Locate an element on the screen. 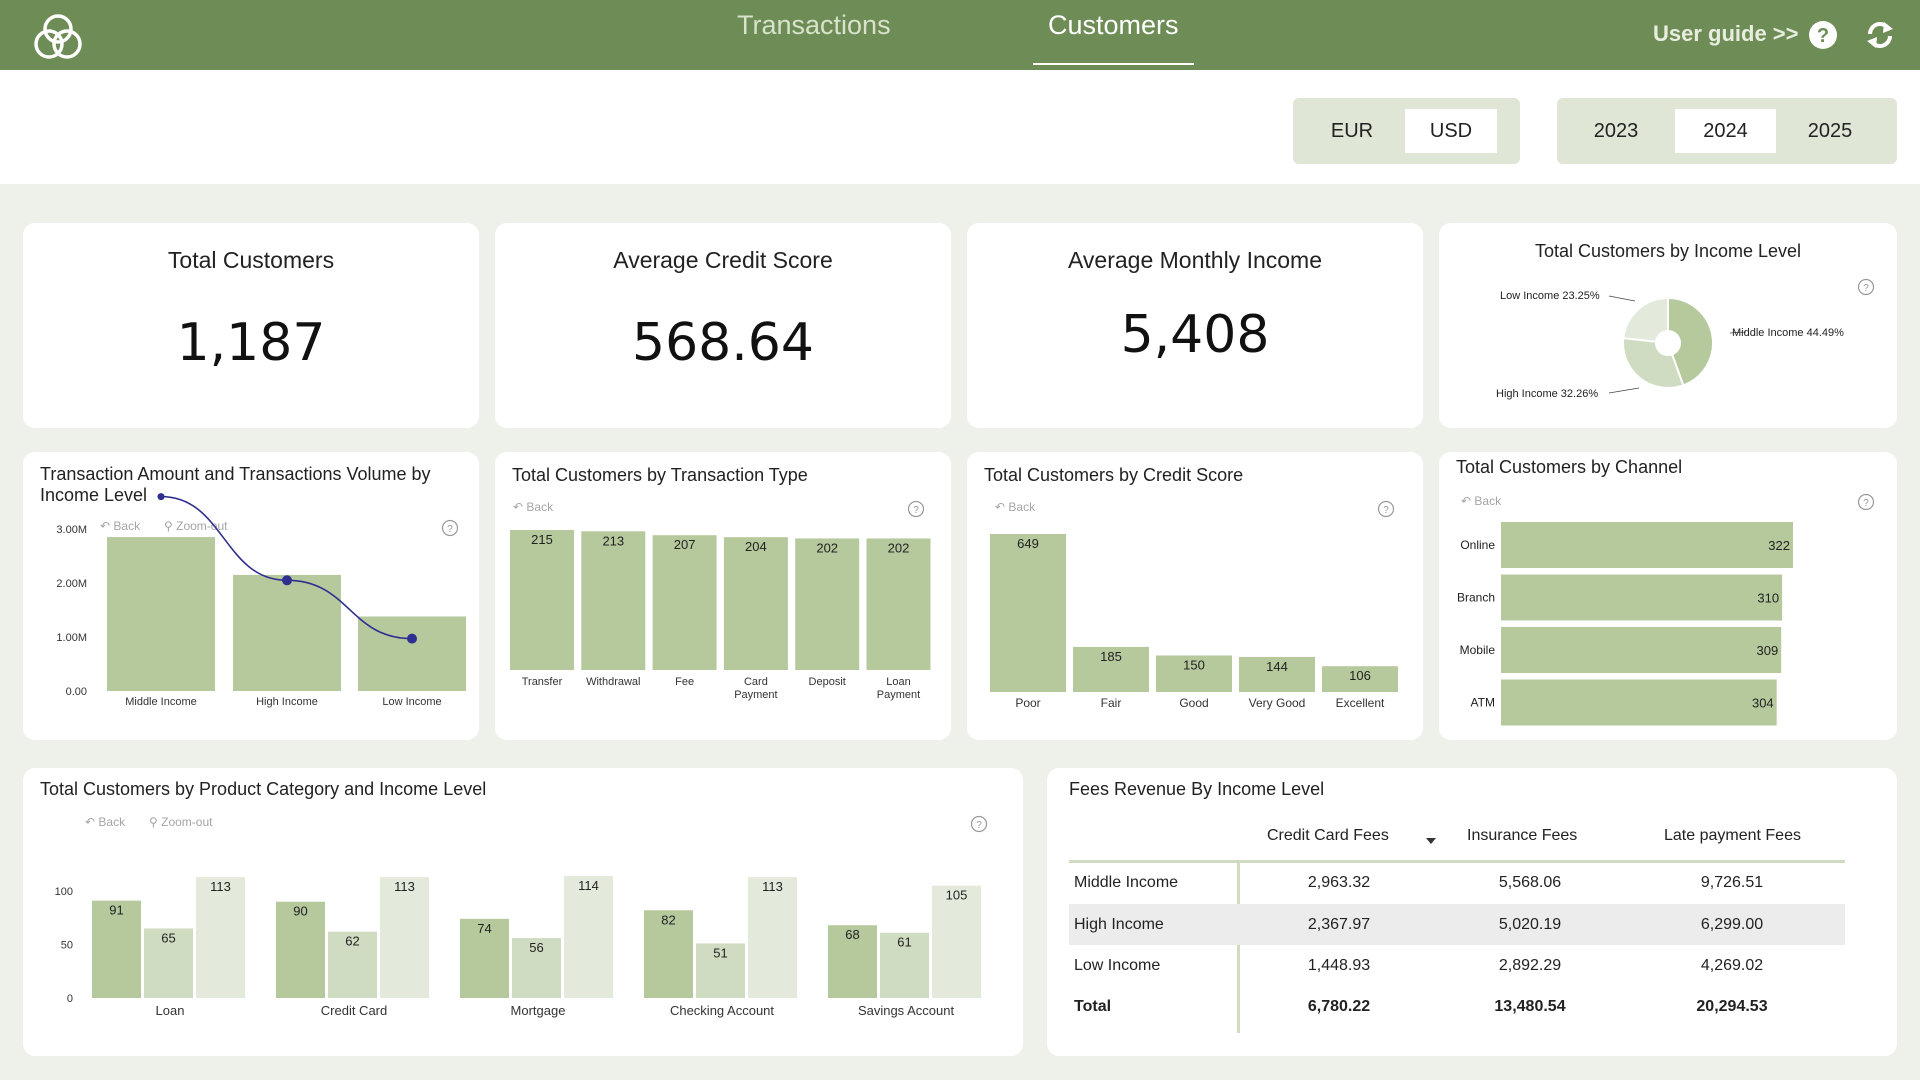 The width and height of the screenshot is (1920, 1080). bar-transfer is located at coordinates (542, 600).